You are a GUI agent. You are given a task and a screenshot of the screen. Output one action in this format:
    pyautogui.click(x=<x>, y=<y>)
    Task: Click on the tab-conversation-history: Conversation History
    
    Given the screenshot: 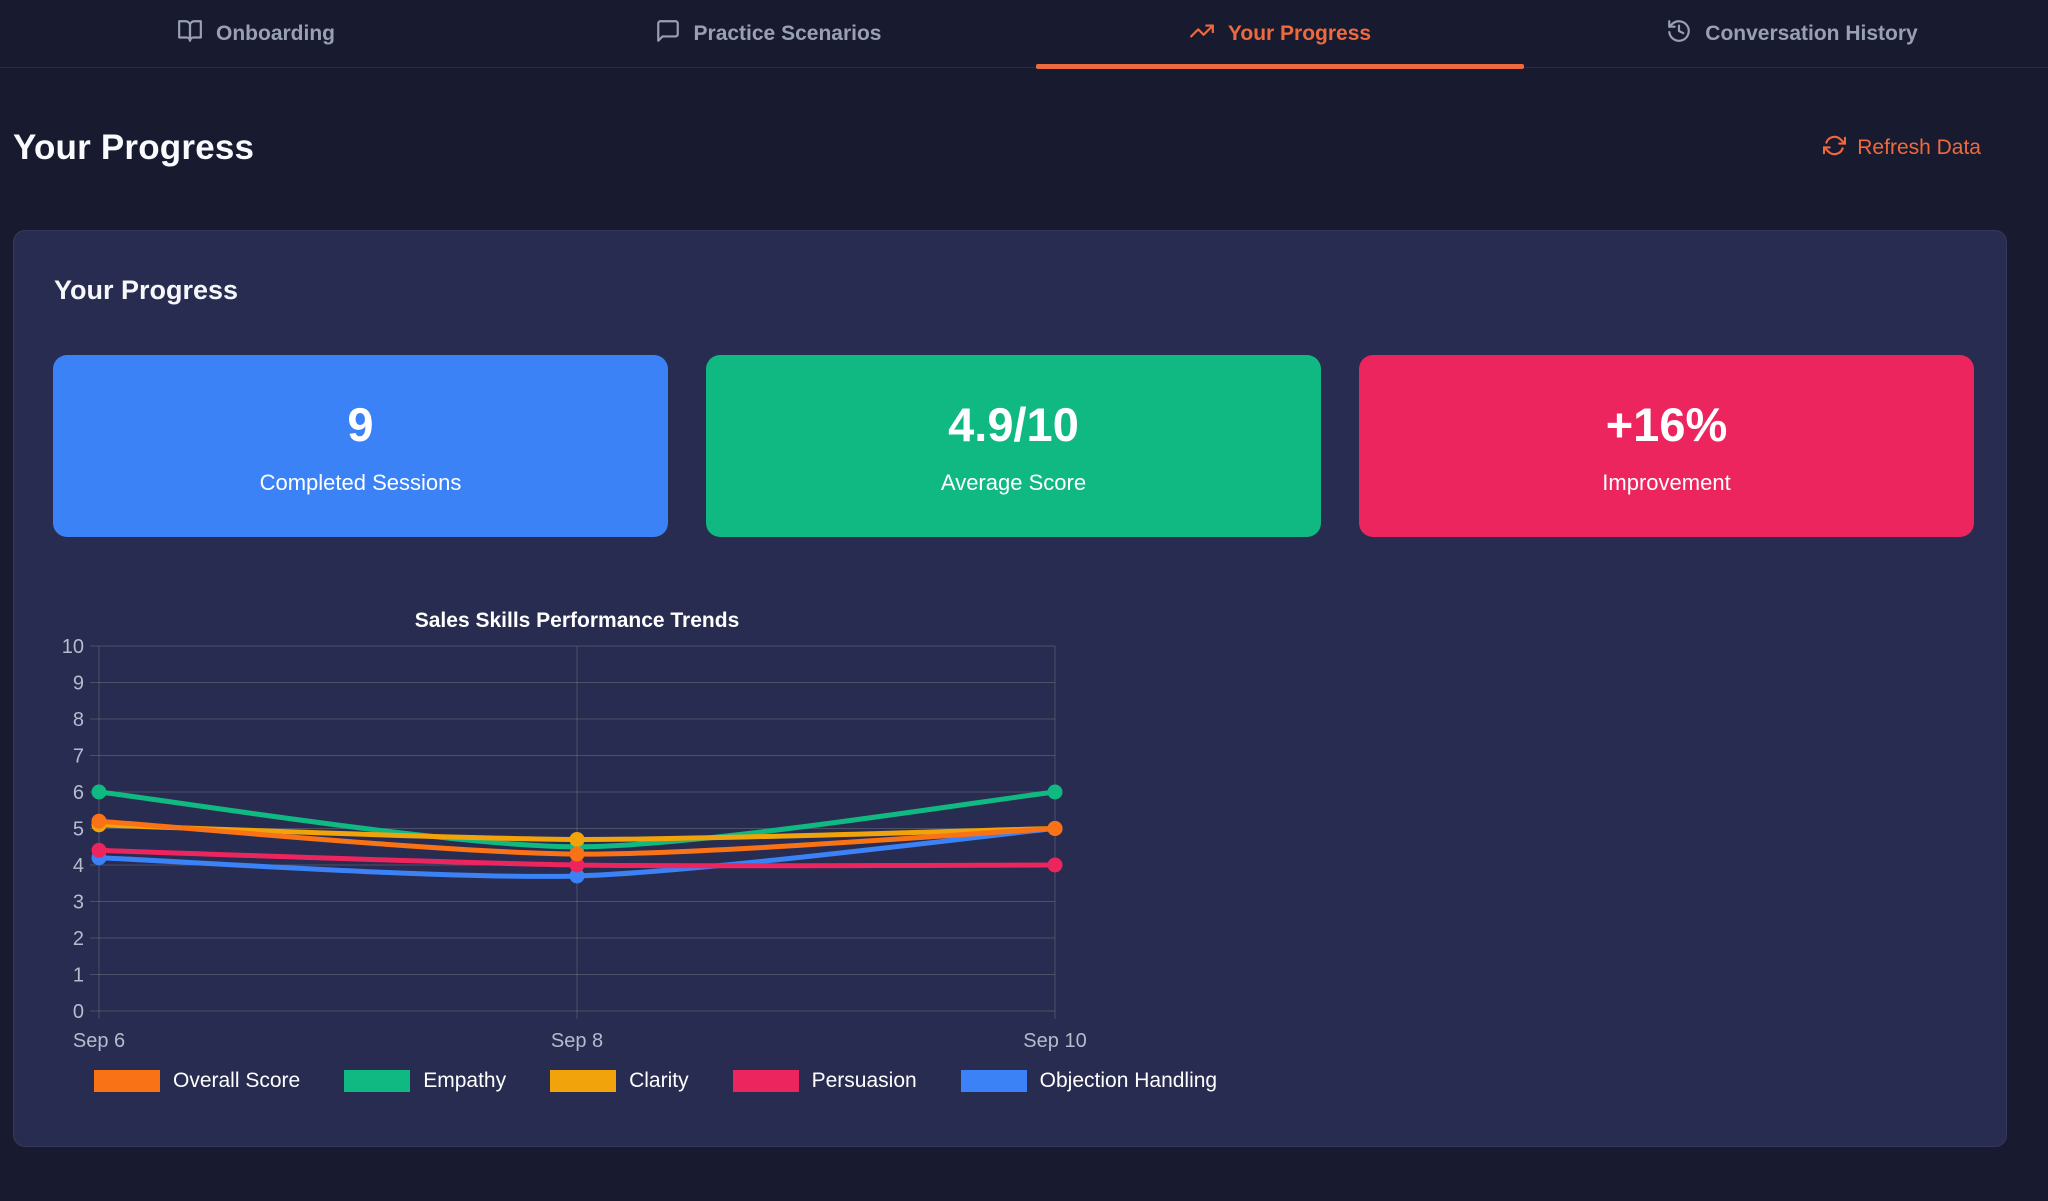 What is the action you would take?
    pyautogui.click(x=1792, y=33)
    